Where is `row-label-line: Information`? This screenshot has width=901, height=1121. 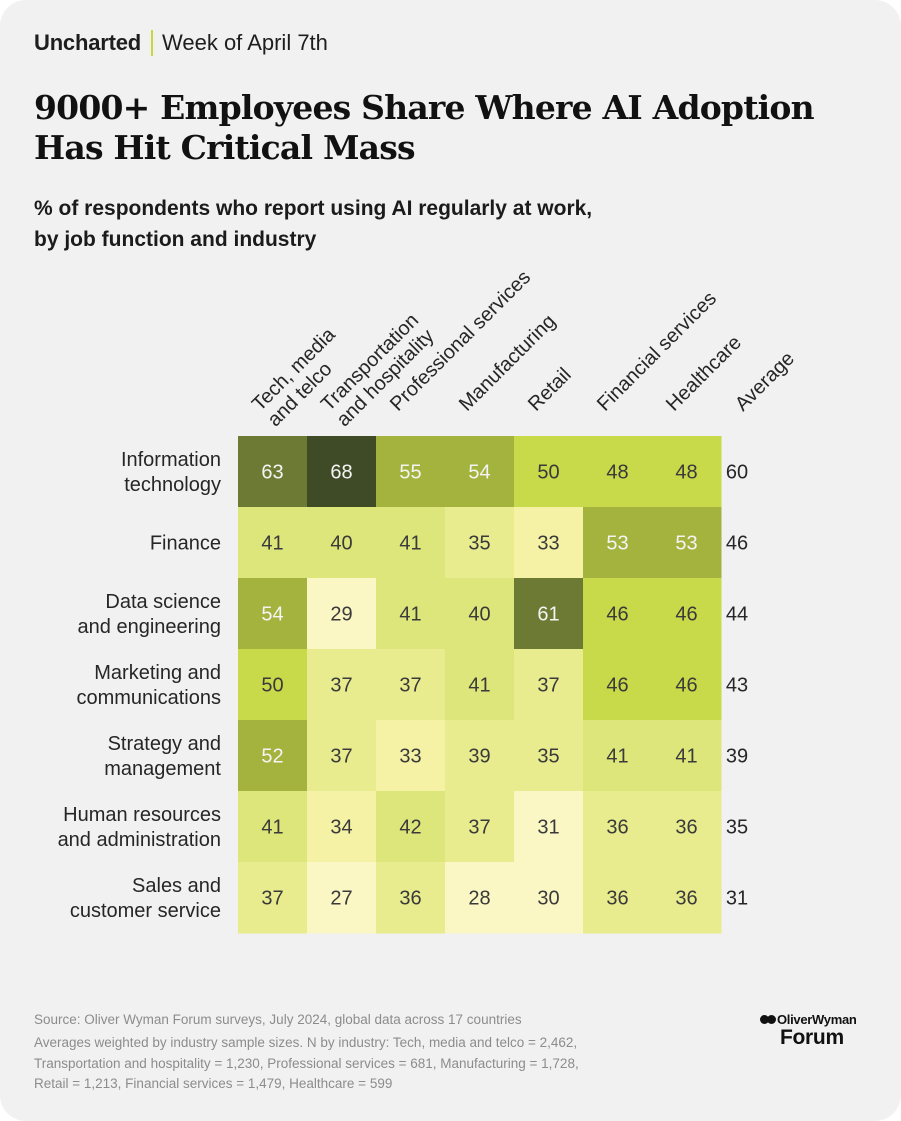
row-label-line: Information is located at coordinates (171, 460).